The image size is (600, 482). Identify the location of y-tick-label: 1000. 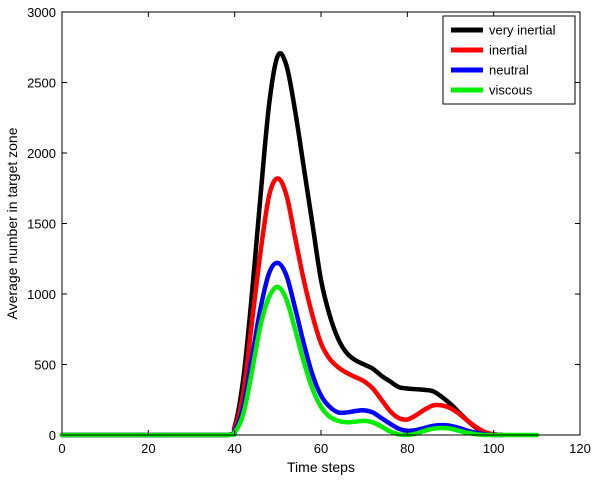
(41, 294).